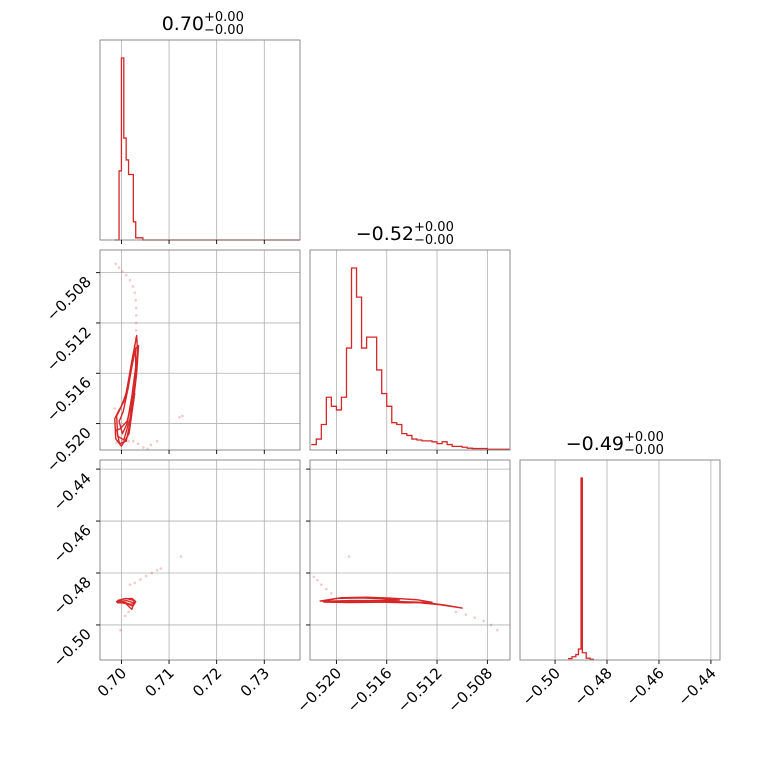  I want to click on x-tick-label: −0.44, so click(697, 686).